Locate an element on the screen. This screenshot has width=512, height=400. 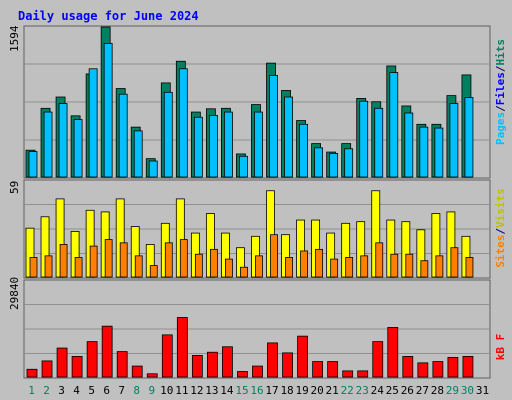
day-label: 7 is located at coordinates (121, 390).